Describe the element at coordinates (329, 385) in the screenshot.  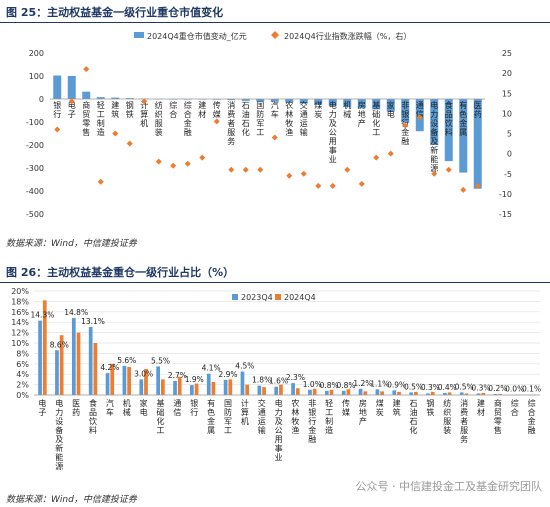
I see `data-label: 0.8%` at that location.